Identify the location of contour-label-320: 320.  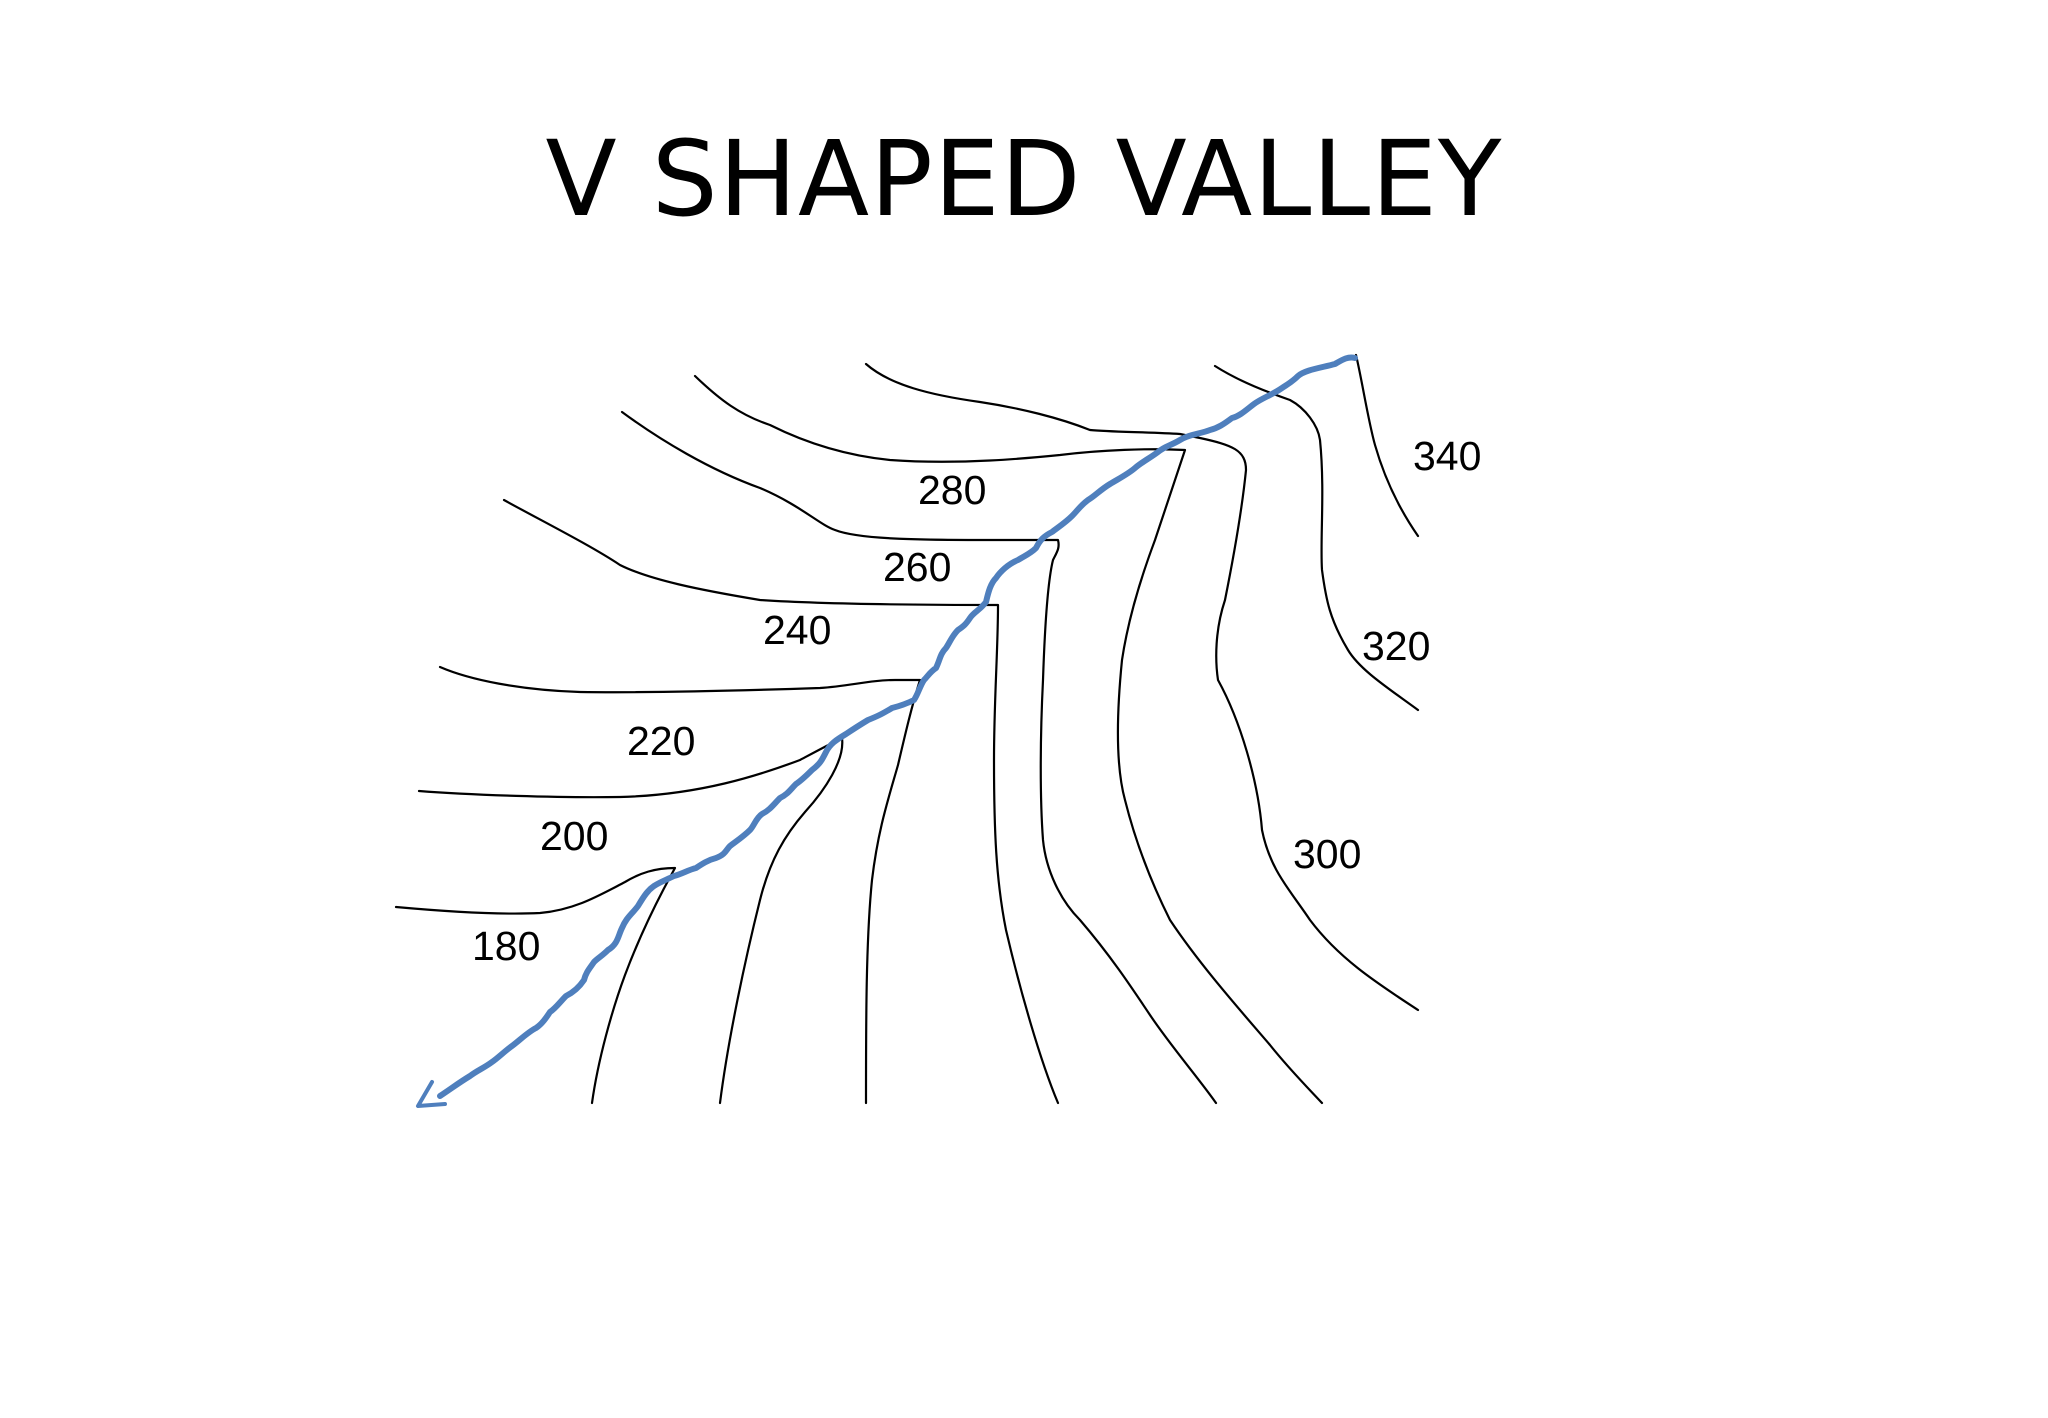
(1396, 646).